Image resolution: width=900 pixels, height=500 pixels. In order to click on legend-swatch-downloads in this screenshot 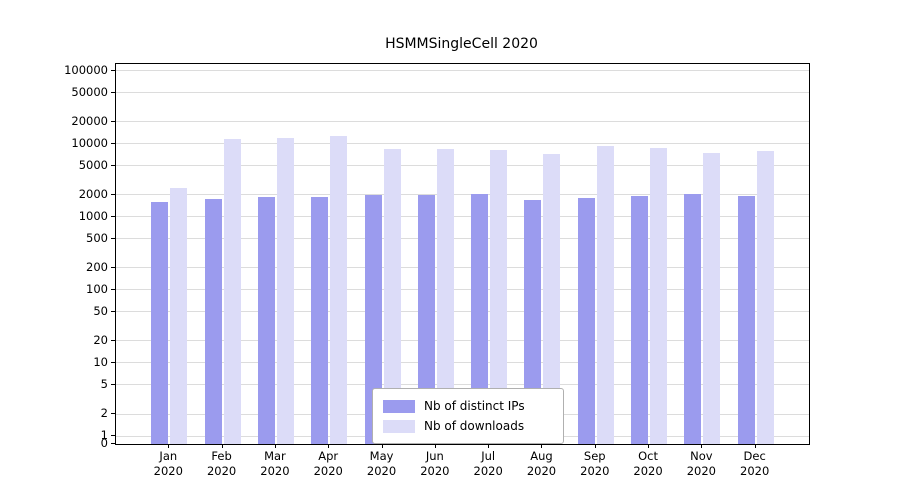, I will do `click(399, 426)`.